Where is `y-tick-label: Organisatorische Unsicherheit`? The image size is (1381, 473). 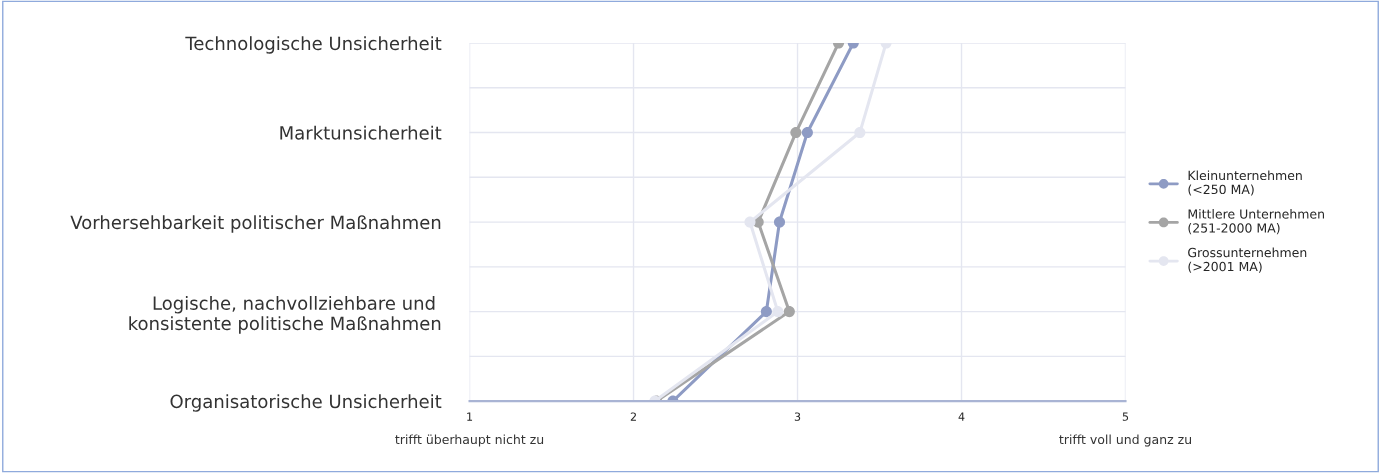
y-tick-label: Organisatorische Unsicherheit is located at coordinates (306, 403).